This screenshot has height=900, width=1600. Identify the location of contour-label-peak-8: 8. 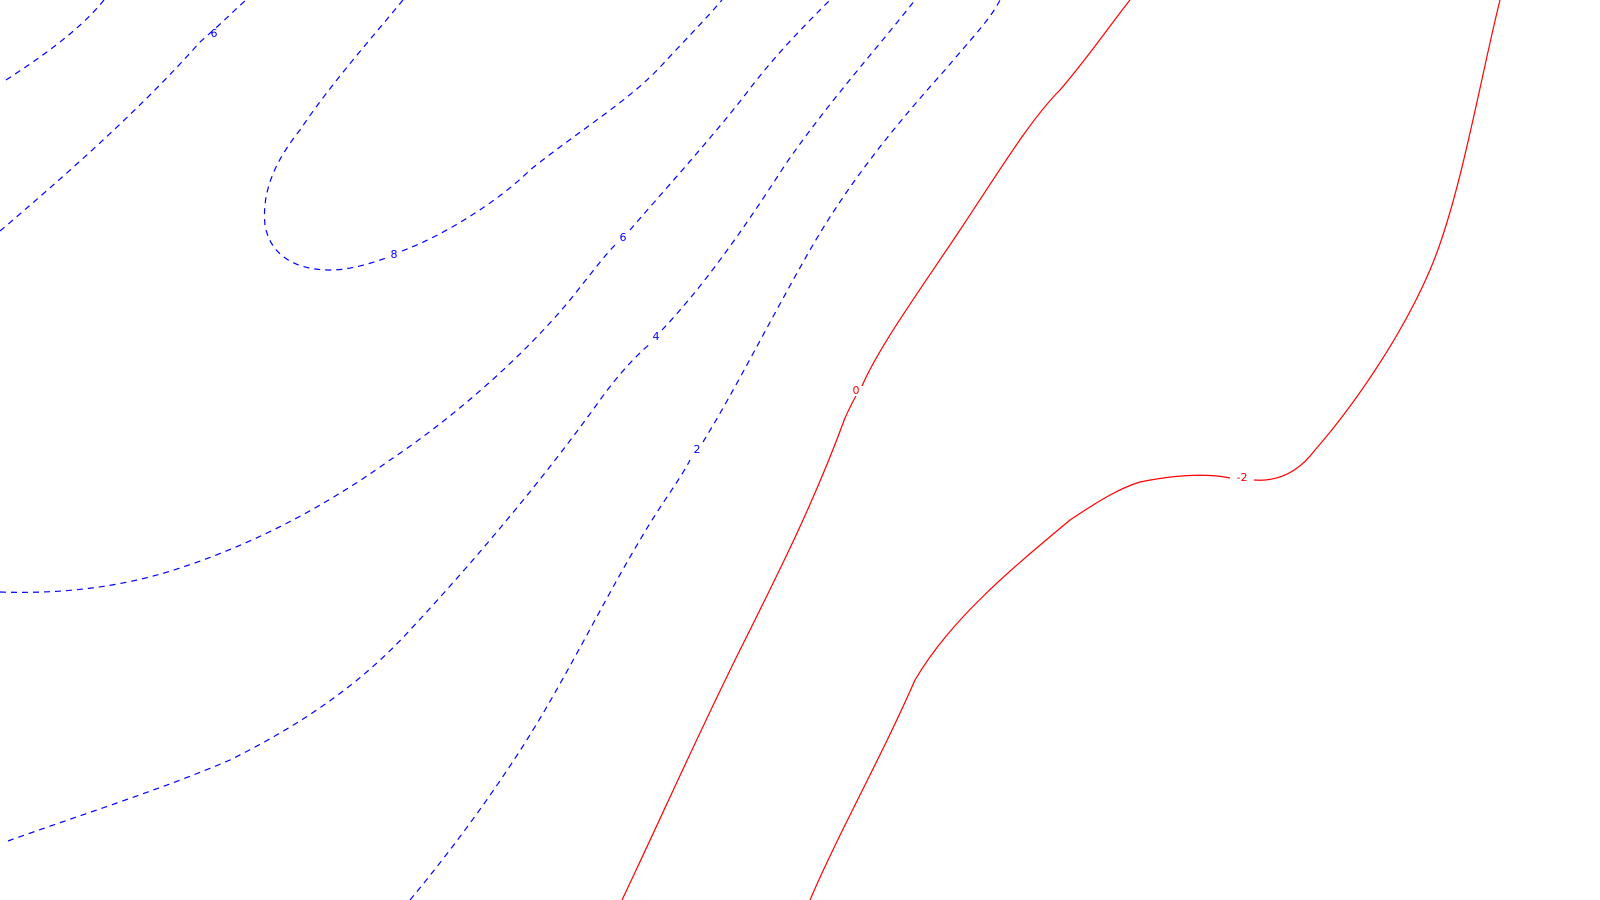
(394, 254).